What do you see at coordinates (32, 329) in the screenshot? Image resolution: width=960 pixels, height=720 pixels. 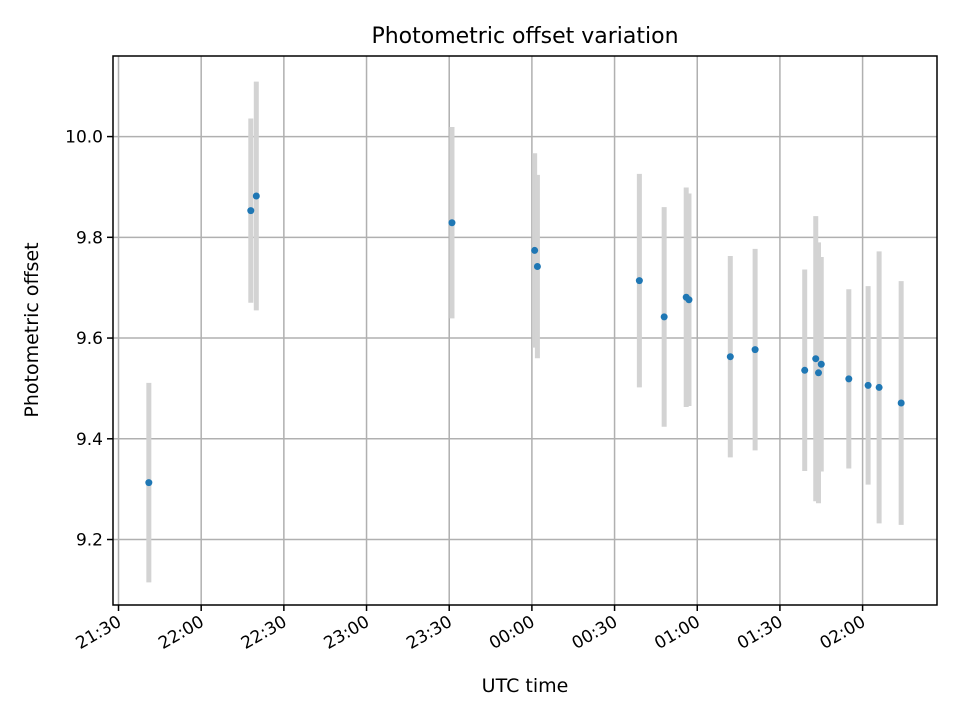 I see `y-axis-label: Photometric offset` at bounding box center [32, 329].